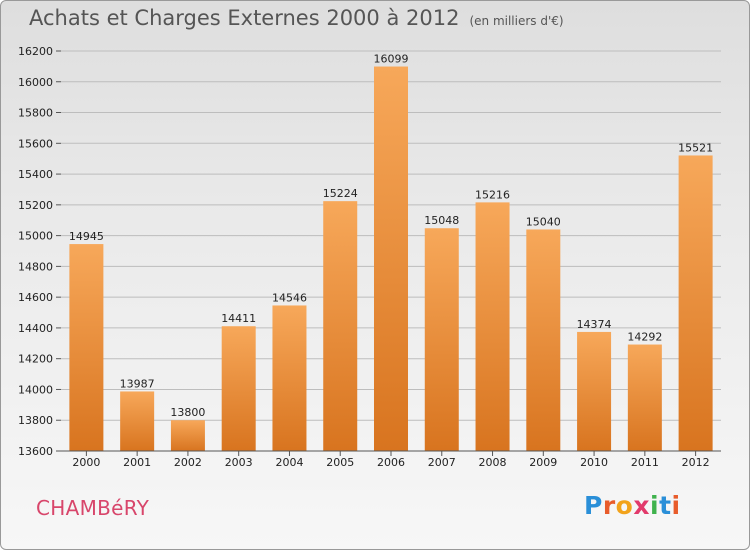 This screenshot has width=750, height=550. I want to click on value-label: 15521, so click(695, 147).